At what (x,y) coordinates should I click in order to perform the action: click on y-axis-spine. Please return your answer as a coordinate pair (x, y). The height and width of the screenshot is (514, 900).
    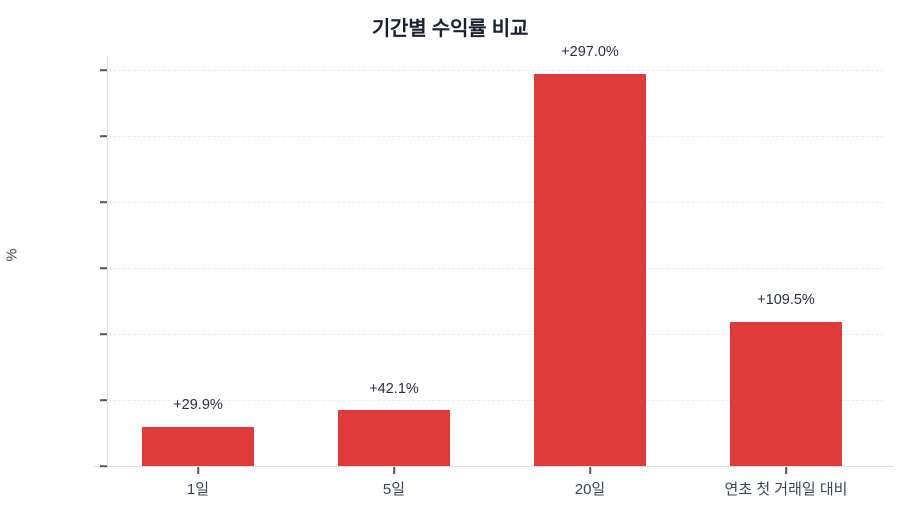
    Looking at the image, I should click on (108, 262).